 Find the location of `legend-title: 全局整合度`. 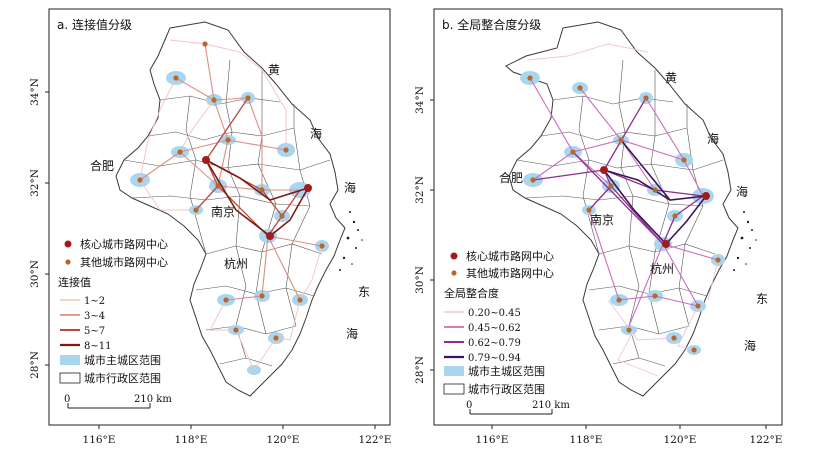

legend-title: 全局整合度 is located at coordinates (471, 293).